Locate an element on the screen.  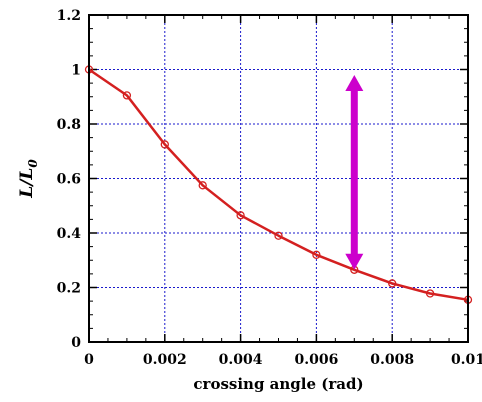
x-tick-label: 0.004 is located at coordinates (241, 360).